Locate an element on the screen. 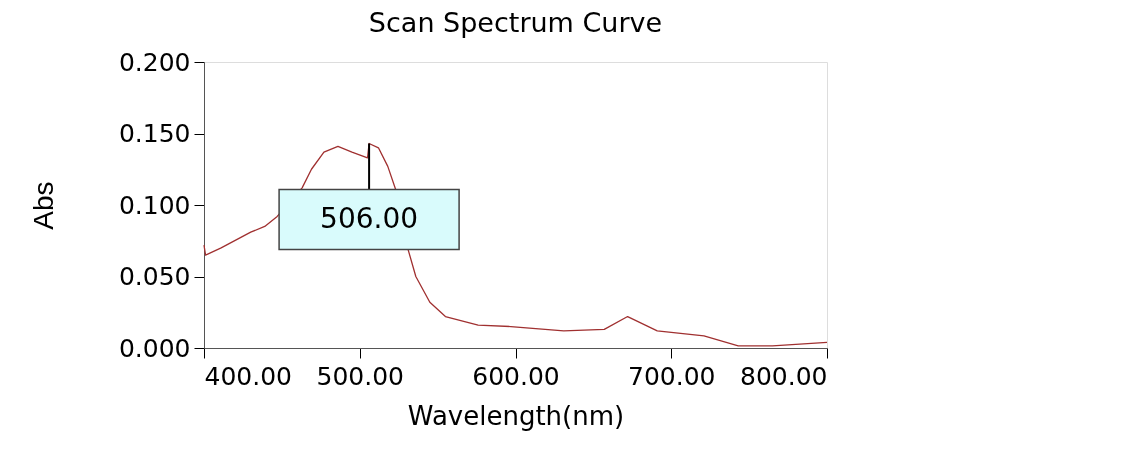 Image resolution: width=1134 pixels, height=456 pixels. x-tick-label: 400.00 is located at coordinates (248, 376).